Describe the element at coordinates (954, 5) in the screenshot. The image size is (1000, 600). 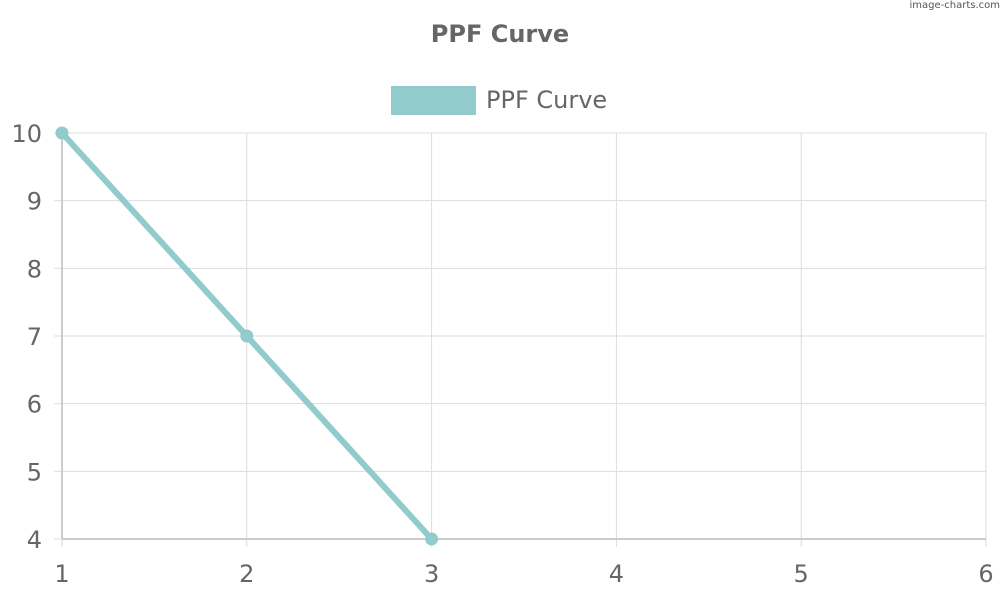
I see `watermark: image-charts.com` at that location.